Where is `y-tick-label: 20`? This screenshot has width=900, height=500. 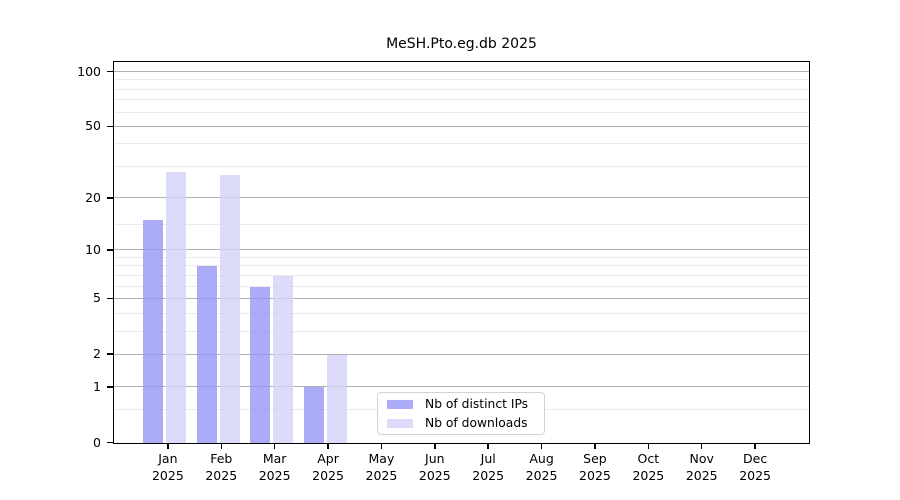 y-tick-label: 20 is located at coordinates (93, 197).